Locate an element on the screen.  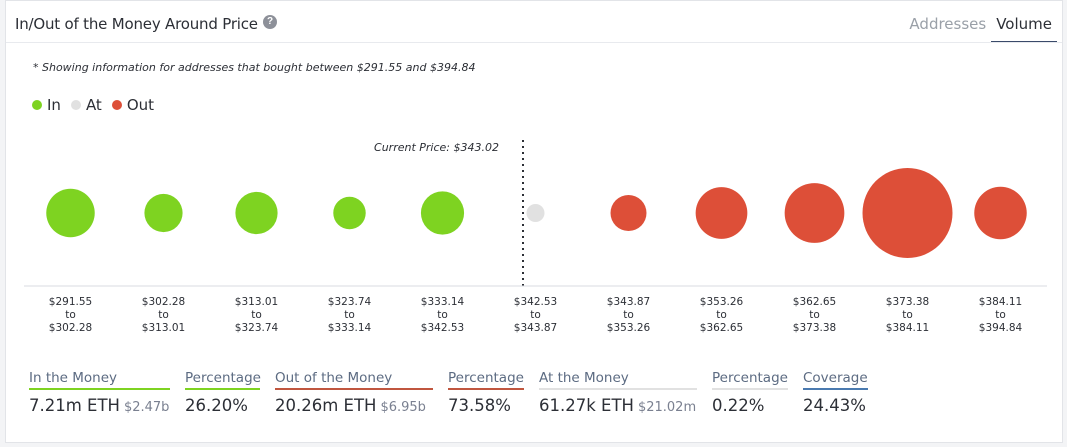
stat-label: Coverage is located at coordinates (835, 380).